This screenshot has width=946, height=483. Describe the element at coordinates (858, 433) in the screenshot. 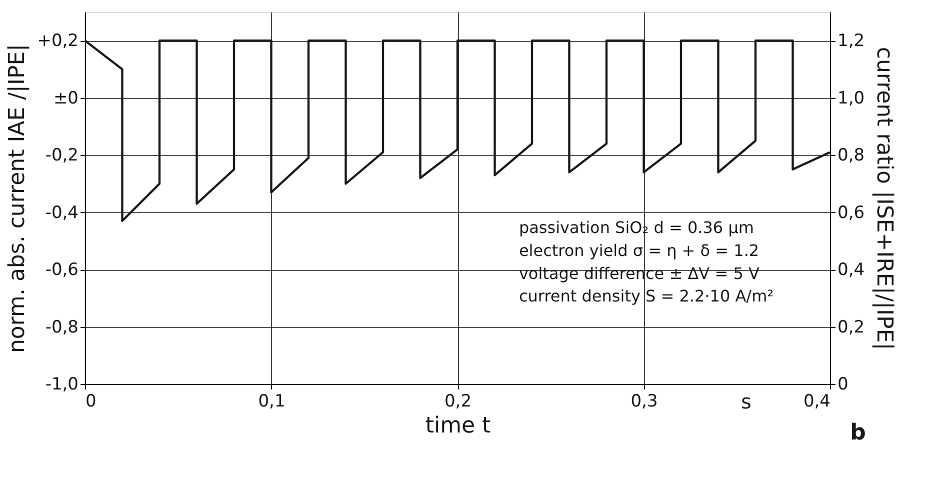

I see `text: b` at that location.